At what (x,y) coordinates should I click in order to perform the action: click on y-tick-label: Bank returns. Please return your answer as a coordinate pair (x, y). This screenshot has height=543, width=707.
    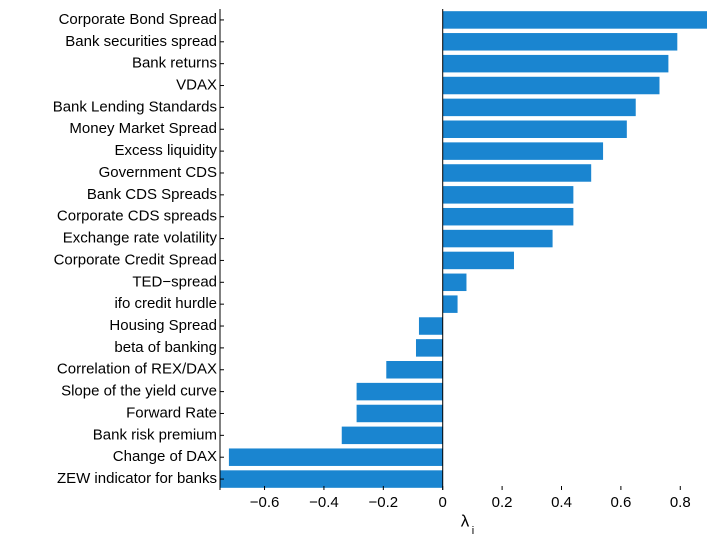
    Looking at the image, I should click on (174, 63).